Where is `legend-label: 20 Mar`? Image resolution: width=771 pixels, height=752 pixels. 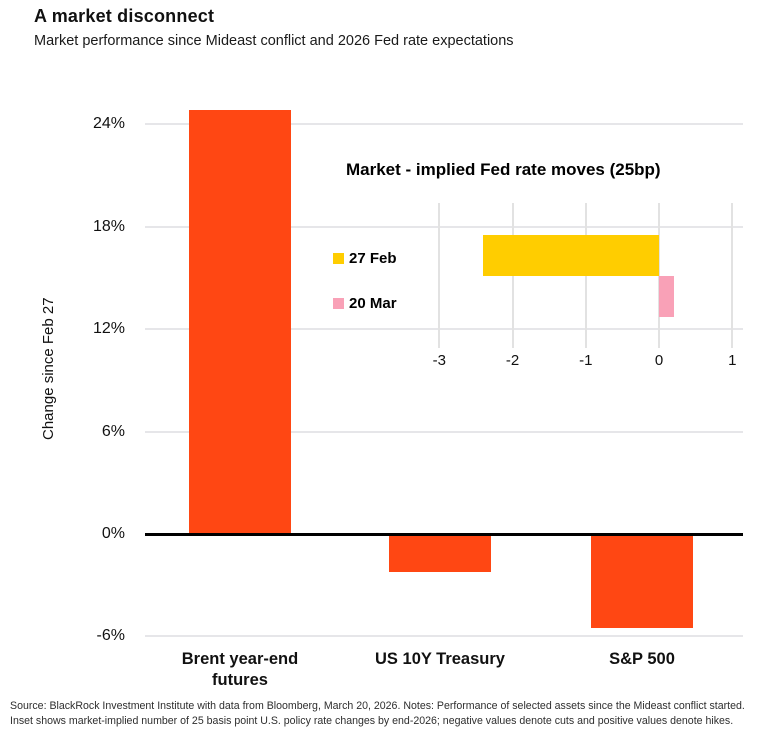
legend-label: 20 Mar is located at coordinates (373, 303).